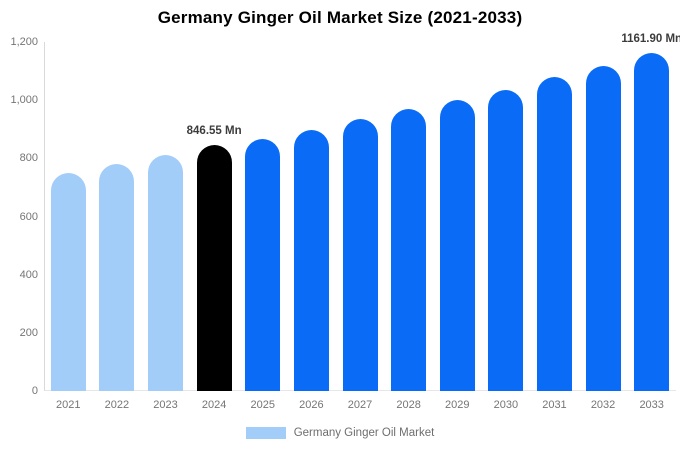 Image resolution: width=680 pixels, height=450 pixels. I want to click on legend: Germany Ginger Oil Market, so click(340, 433).